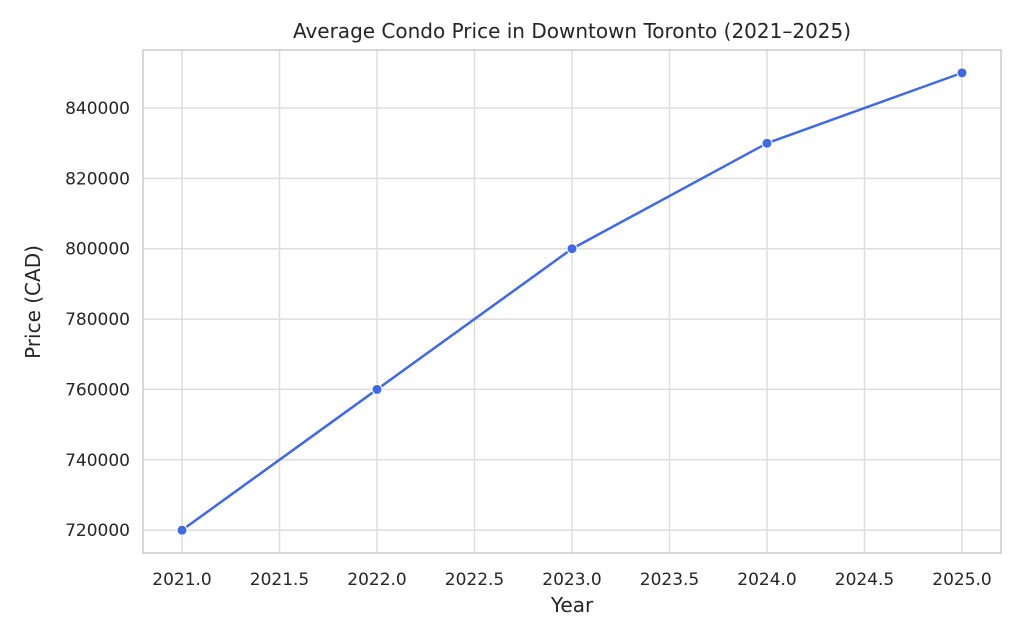 This screenshot has width=1024, height=640. What do you see at coordinates (474, 580) in the screenshot?
I see `x-tick-label: 2022.5` at bounding box center [474, 580].